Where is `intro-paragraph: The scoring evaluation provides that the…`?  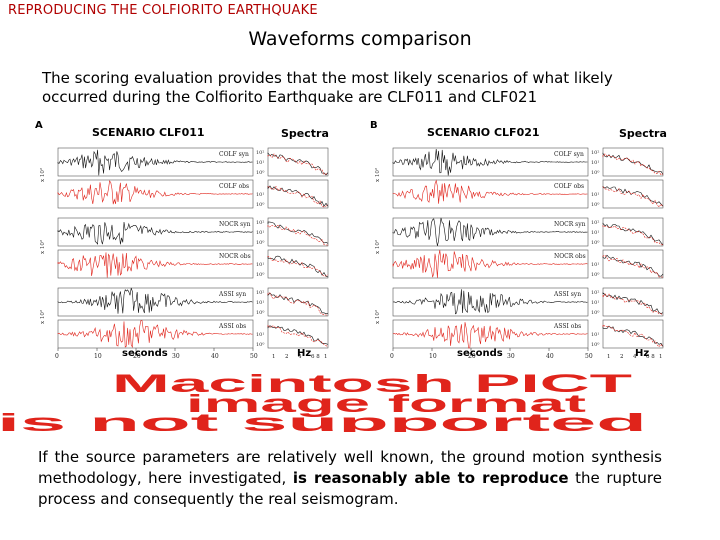 intro-paragraph: The scoring evaluation provides that the… is located at coordinates (327, 87).